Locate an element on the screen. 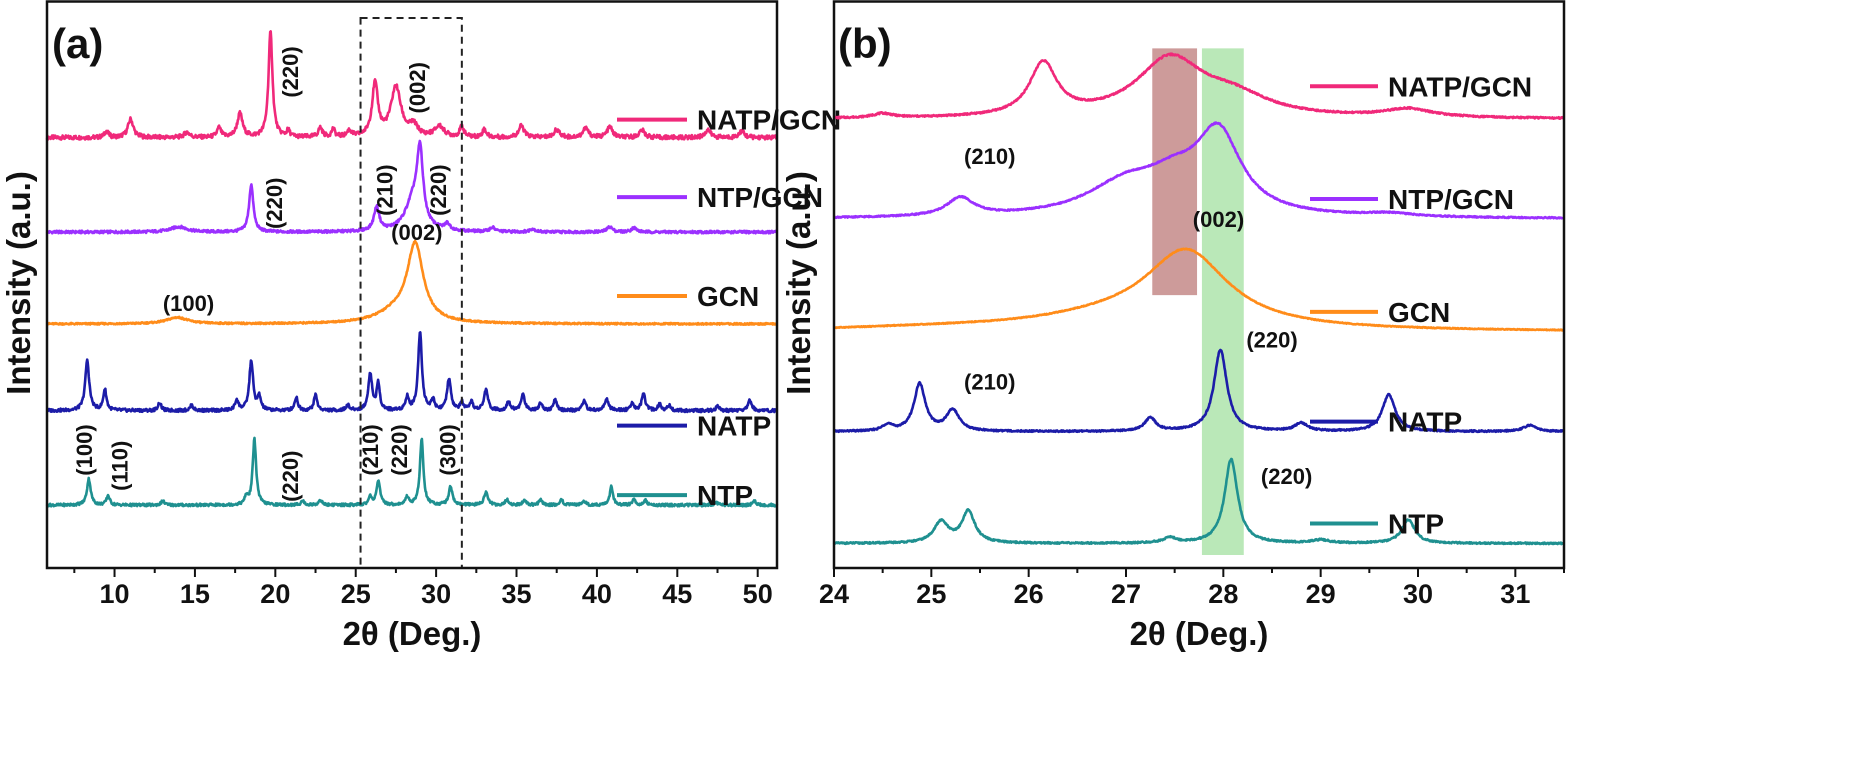  x-tick-label: 27 is located at coordinates (1126, 594).